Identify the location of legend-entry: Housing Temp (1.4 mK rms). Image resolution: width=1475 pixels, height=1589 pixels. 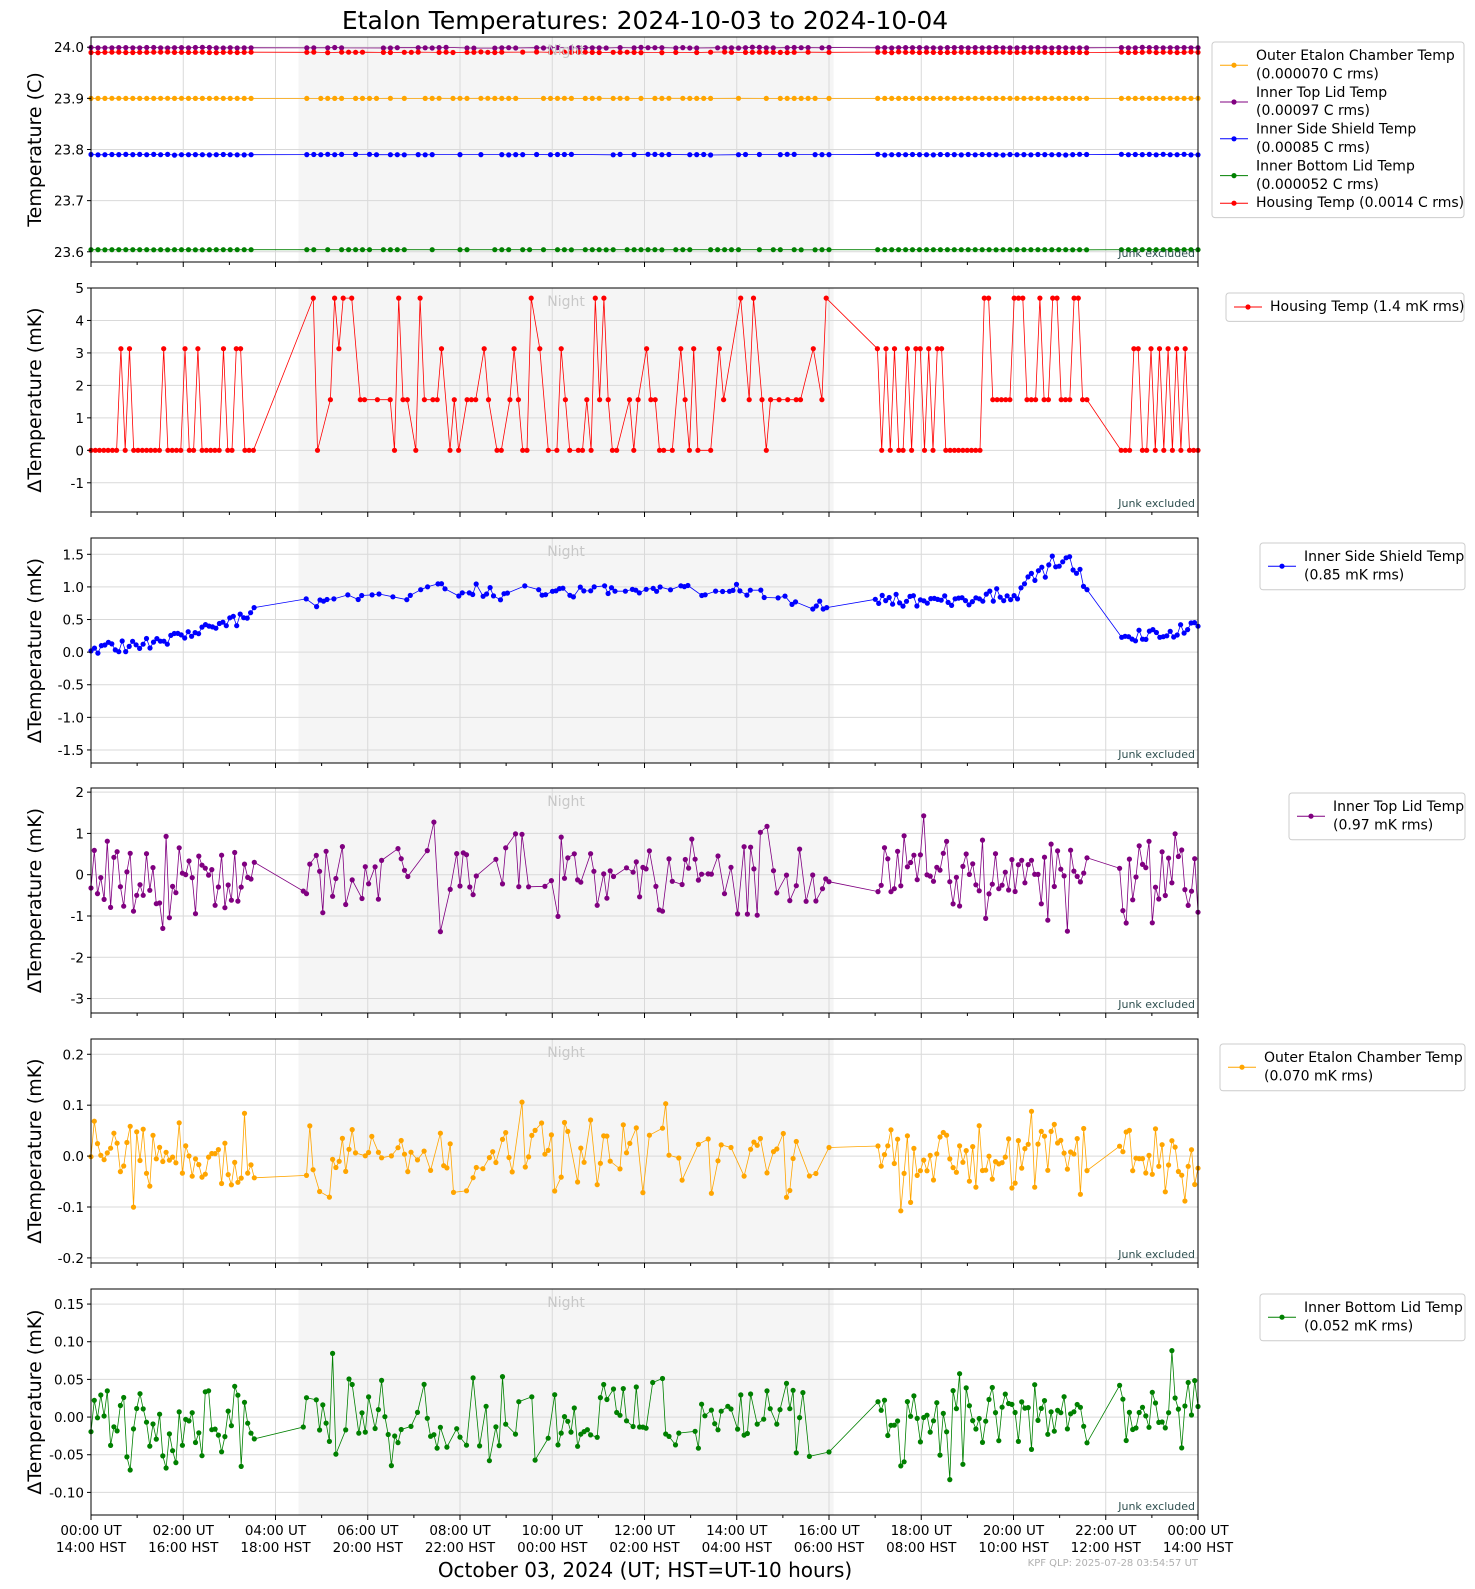
(1367, 307).